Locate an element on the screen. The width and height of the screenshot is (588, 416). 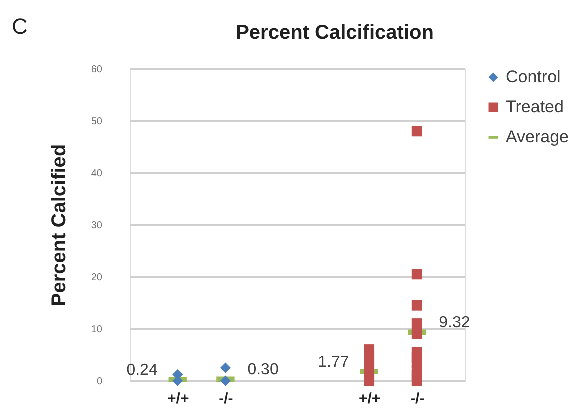
data-label: 0.24 is located at coordinates (142, 370).